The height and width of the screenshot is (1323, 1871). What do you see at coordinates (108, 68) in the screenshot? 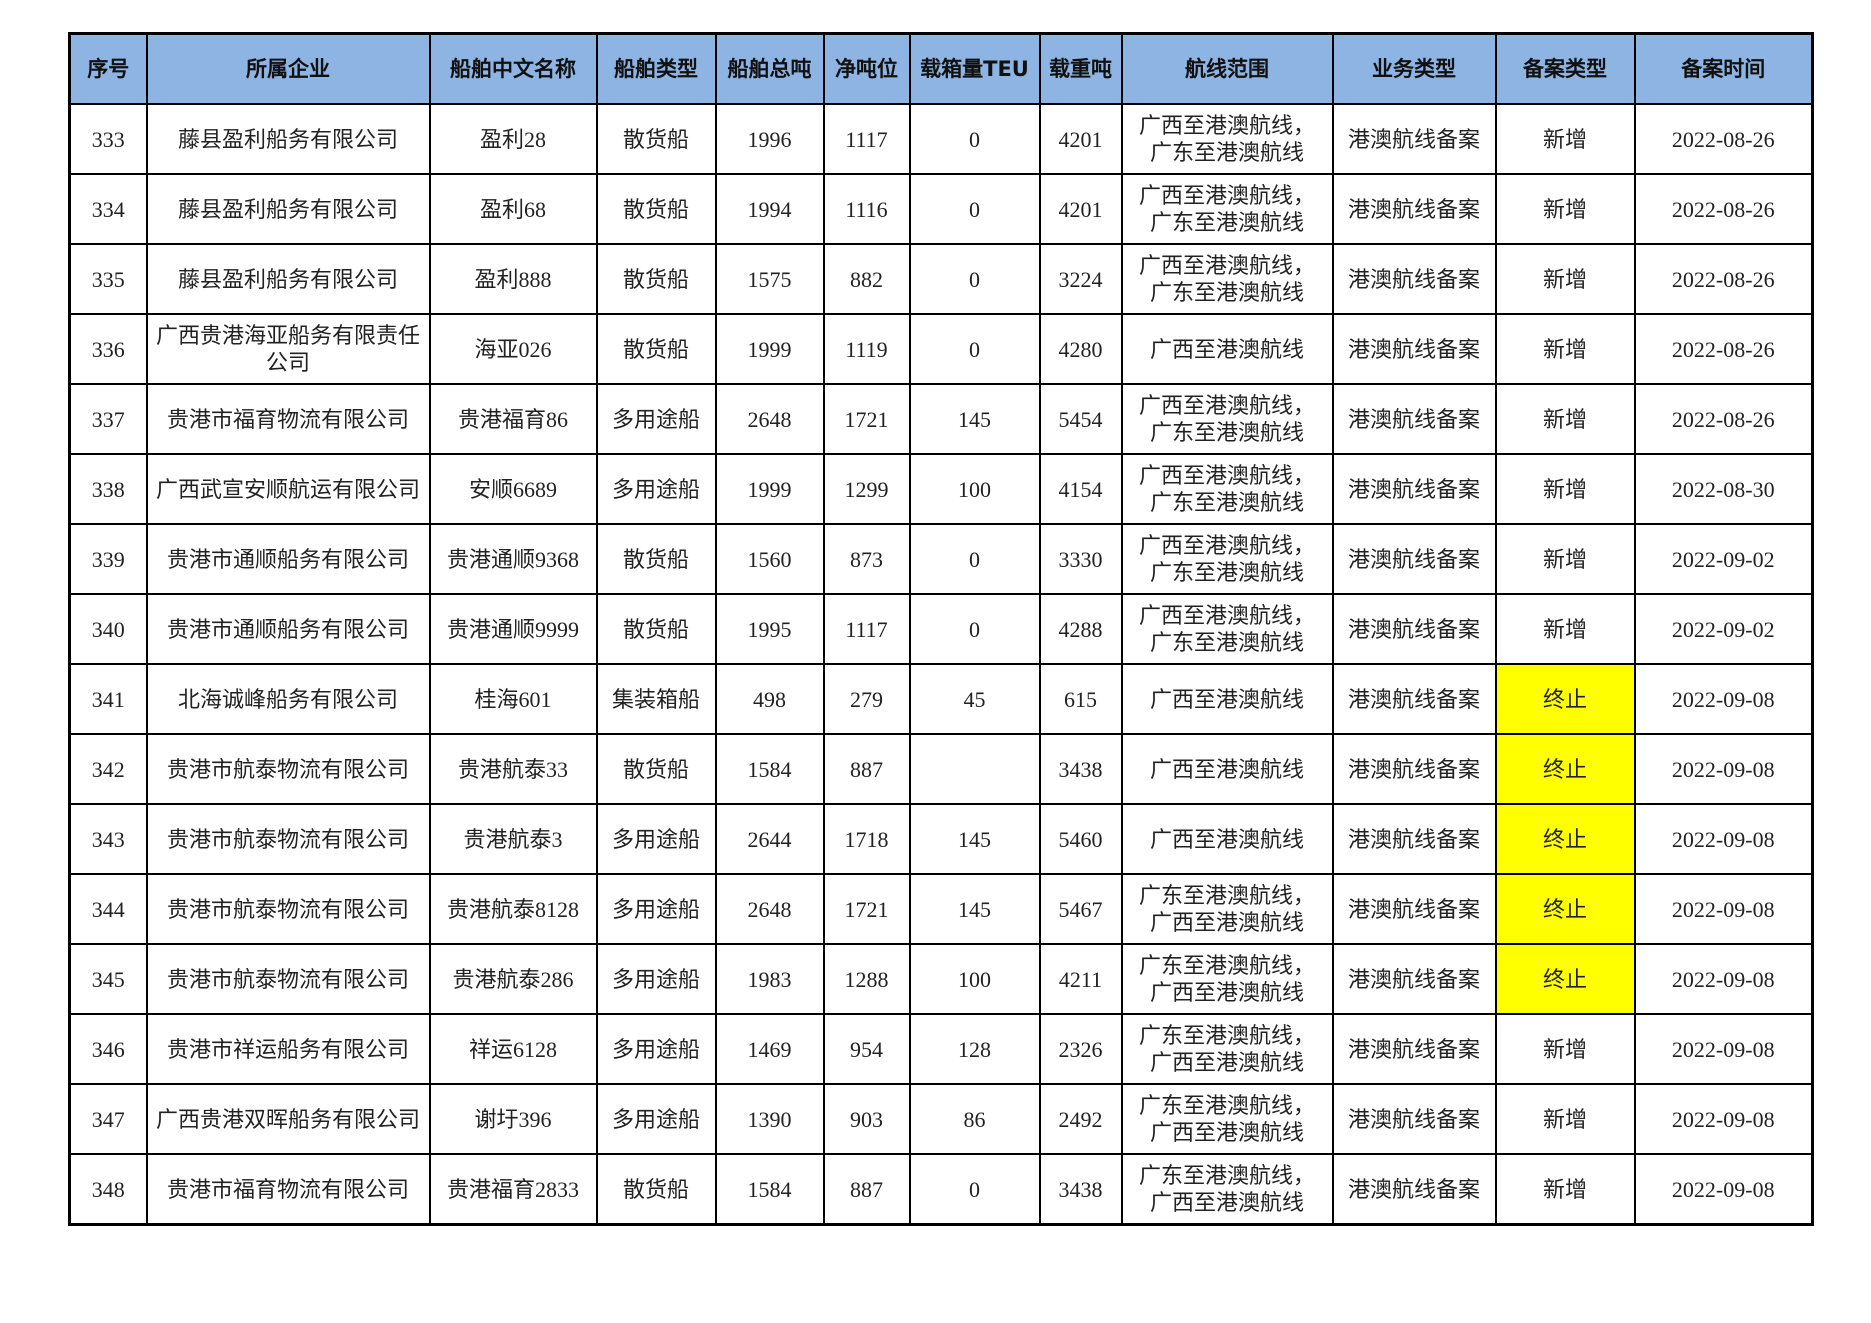
I see `header-seq: 序号` at bounding box center [108, 68].